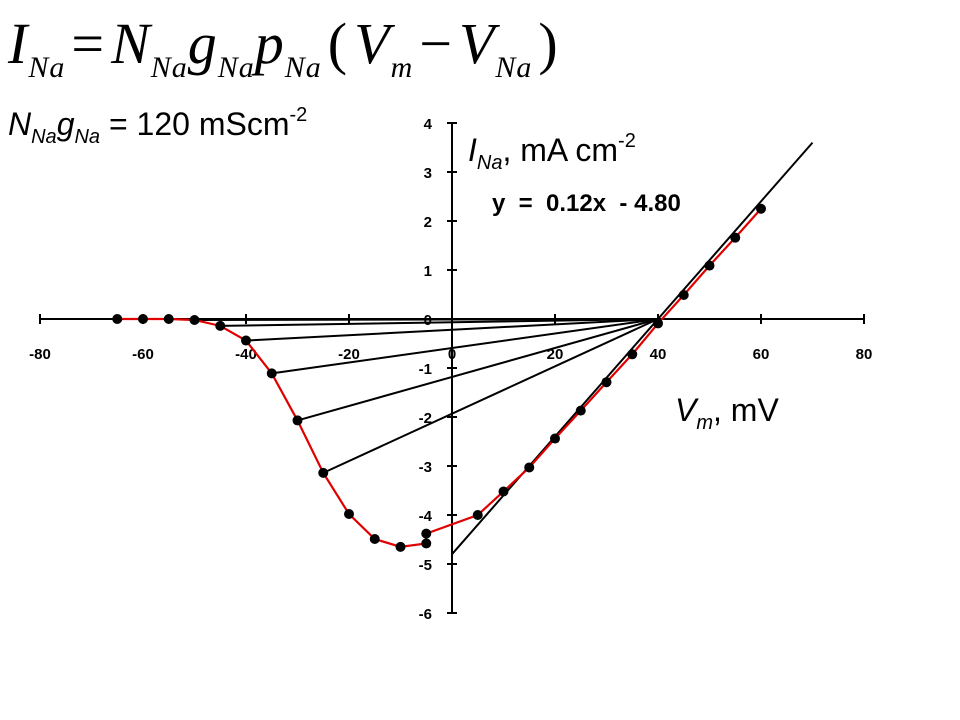  What do you see at coordinates (555, 354) in the screenshot?
I see `x-tick-label: 20` at bounding box center [555, 354].